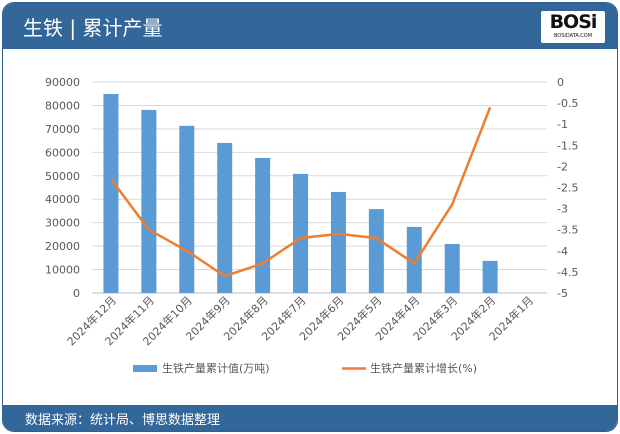 The width and height of the screenshot is (620, 434). Describe the element at coordinates (62, 246) in the screenshot. I see `y-left-tick-label: 20000` at that location.